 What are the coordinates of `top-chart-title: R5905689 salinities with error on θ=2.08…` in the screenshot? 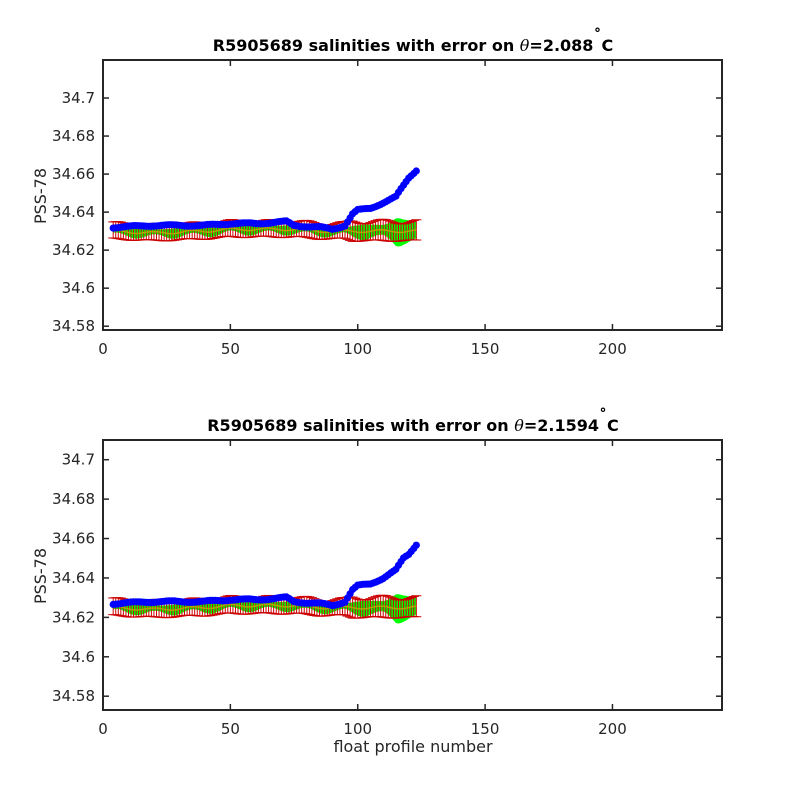 It's located at (413, 41).